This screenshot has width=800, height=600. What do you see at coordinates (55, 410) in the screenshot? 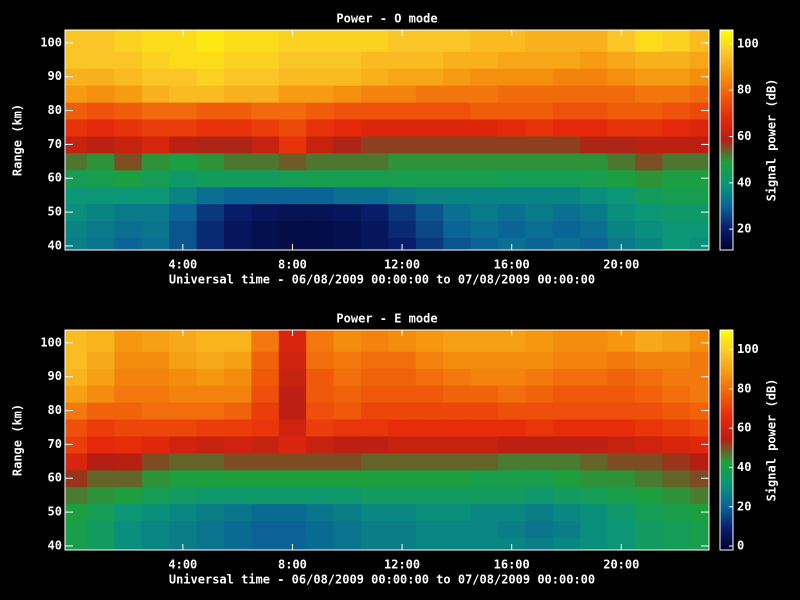
I see `y-tick-label: 80` at bounding box center [55, 410].